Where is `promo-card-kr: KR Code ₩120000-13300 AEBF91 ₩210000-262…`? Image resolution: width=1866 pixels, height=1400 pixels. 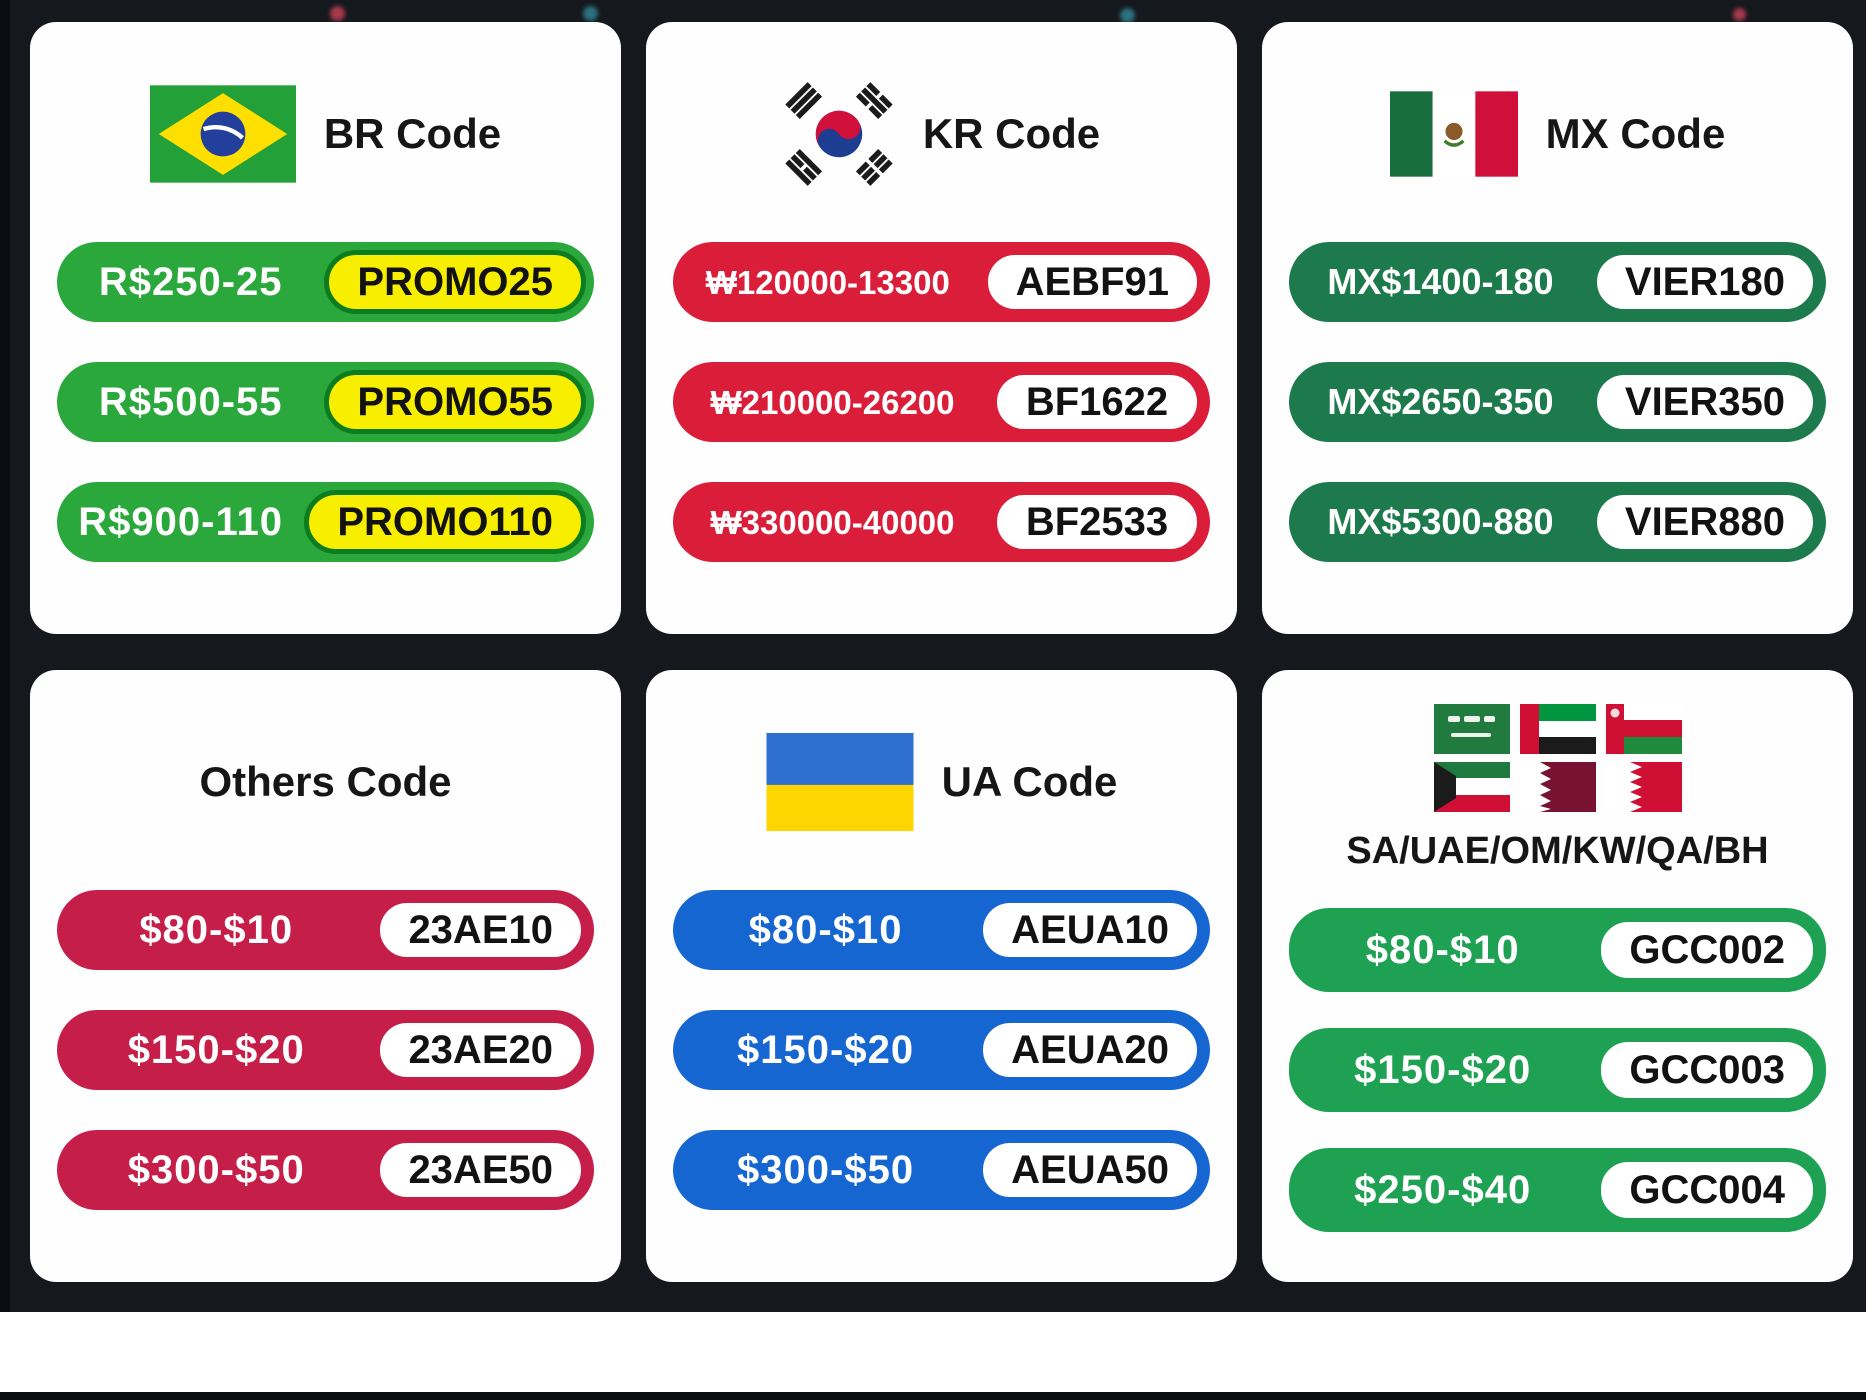 promo-card-kr: KR Code ₩120000-13300 AEBF91 ₩210000-262… is located at coordinates (941, 328).